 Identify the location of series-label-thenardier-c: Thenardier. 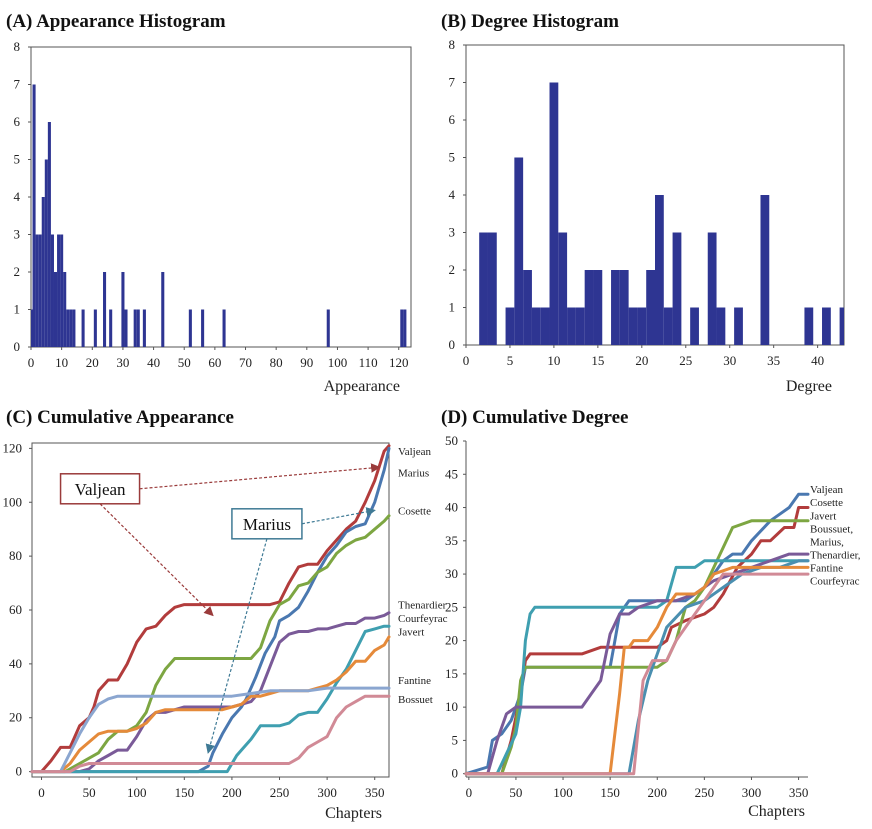
(422, 606).